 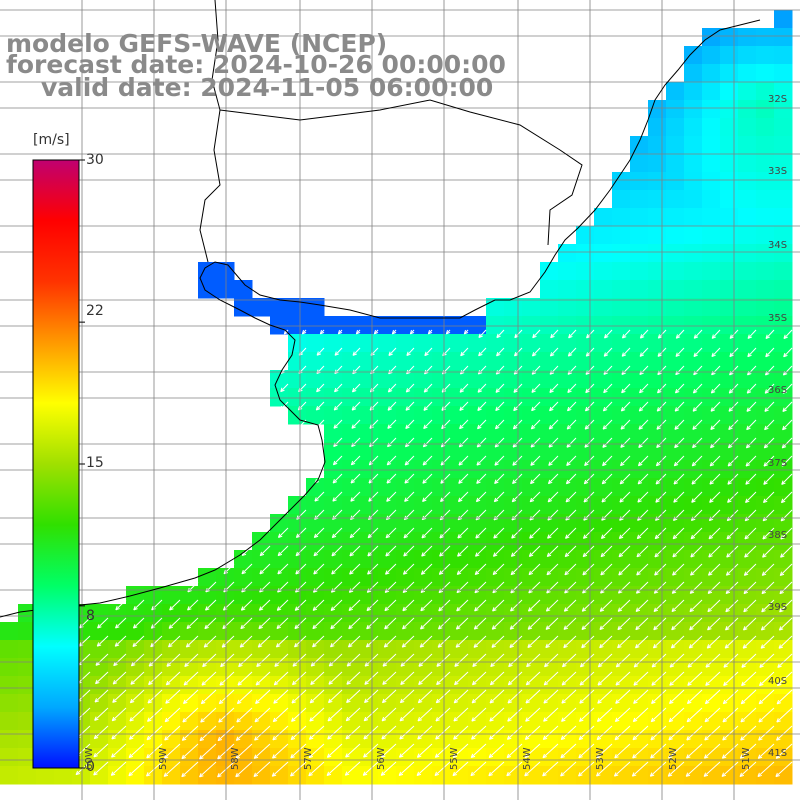 I want to click on forecast-date: forecast date: 2024-10-26 00:00:00, so click(x=256, y=64).